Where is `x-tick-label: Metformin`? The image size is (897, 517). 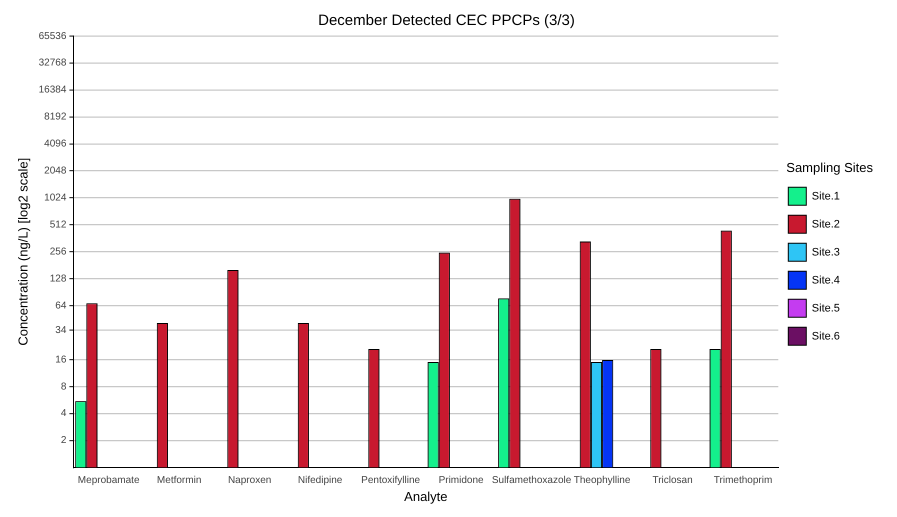 x-tick-label: Metformin is located at coordinates (179, 480).